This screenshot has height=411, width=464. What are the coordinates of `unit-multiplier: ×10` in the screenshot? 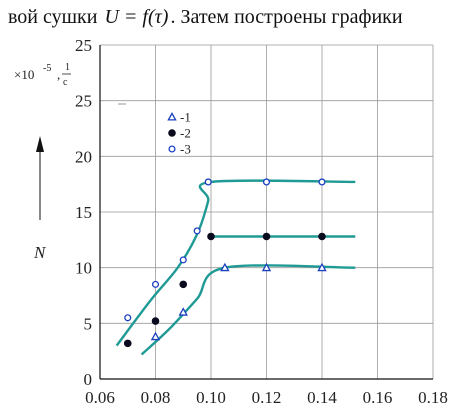 It's located at (24, 74).